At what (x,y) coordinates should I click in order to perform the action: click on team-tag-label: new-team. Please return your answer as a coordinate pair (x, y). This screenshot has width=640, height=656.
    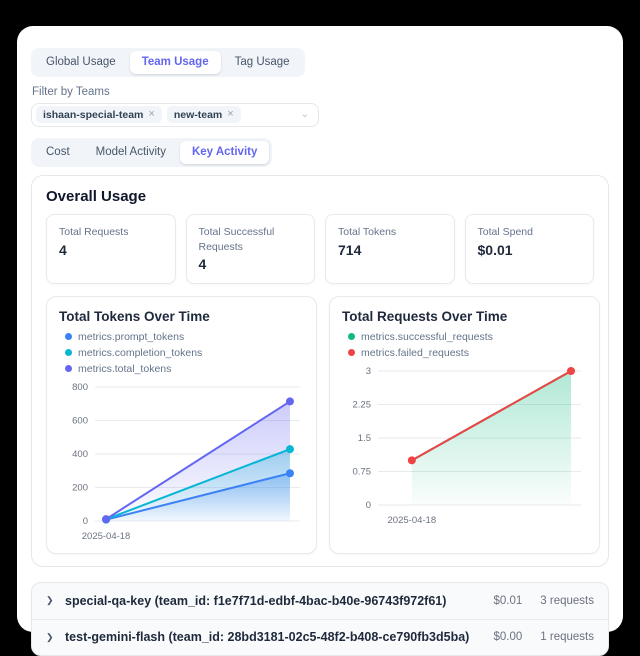
    Looking at the image, I should click on (198, 114).